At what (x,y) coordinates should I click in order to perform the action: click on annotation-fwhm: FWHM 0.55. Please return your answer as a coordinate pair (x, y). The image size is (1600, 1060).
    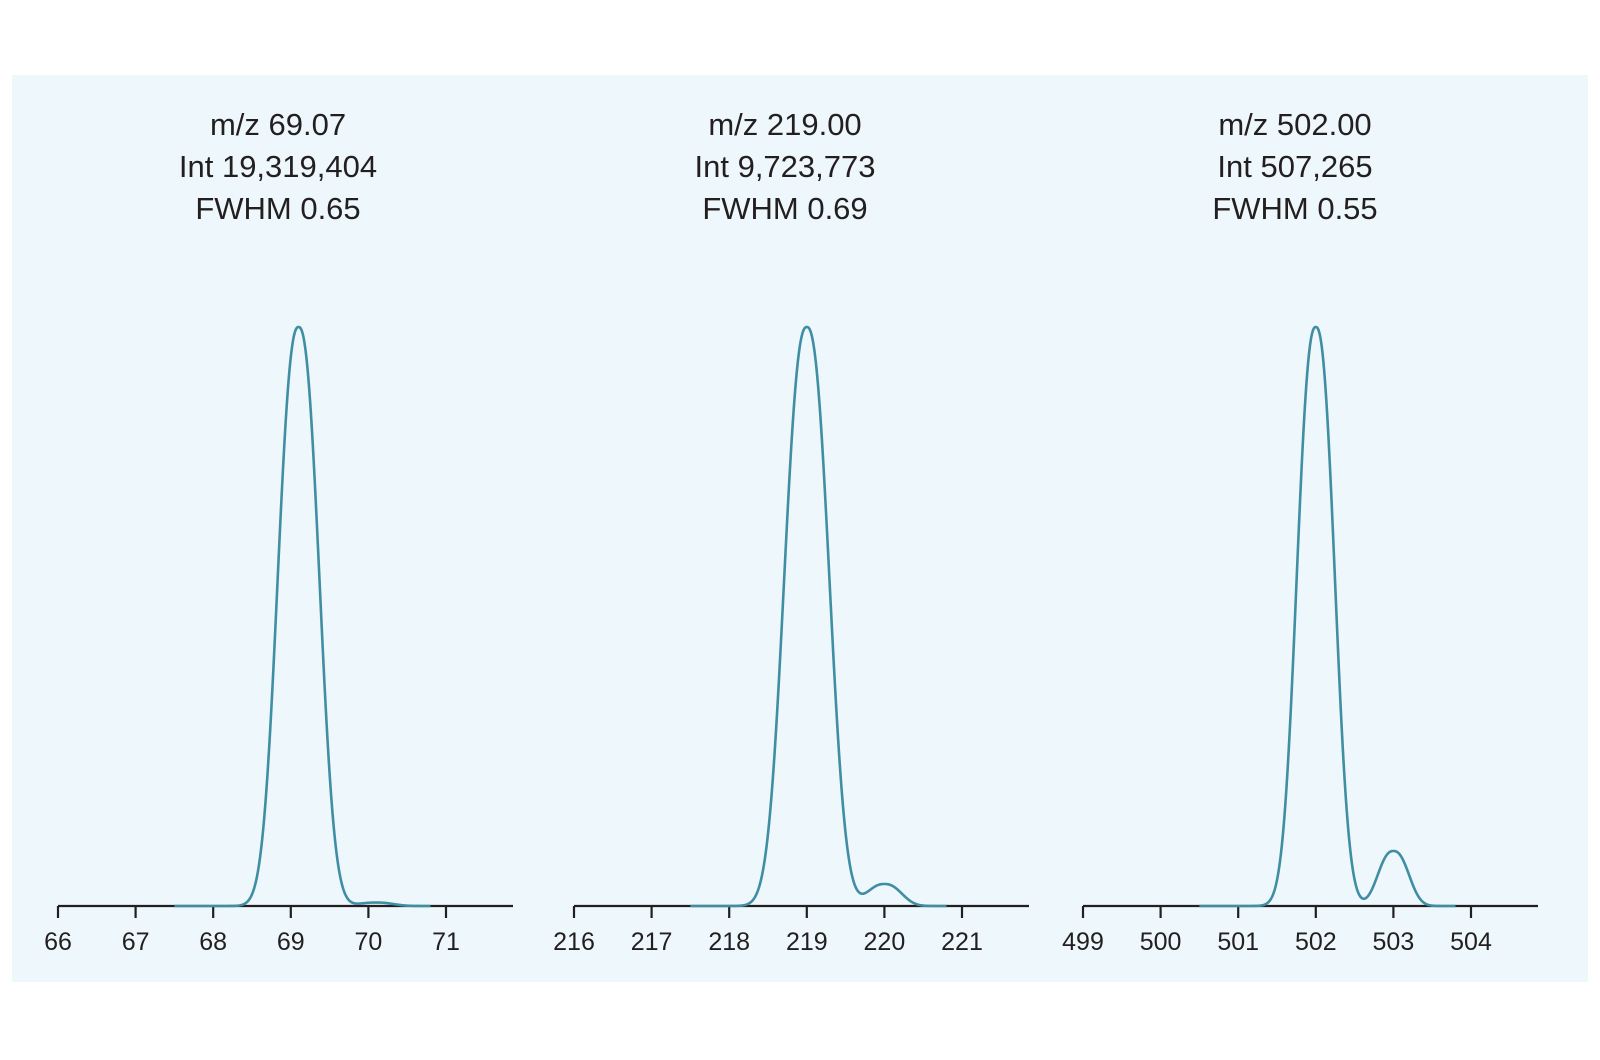
    Looking at the image, I should click on (1295, 208).